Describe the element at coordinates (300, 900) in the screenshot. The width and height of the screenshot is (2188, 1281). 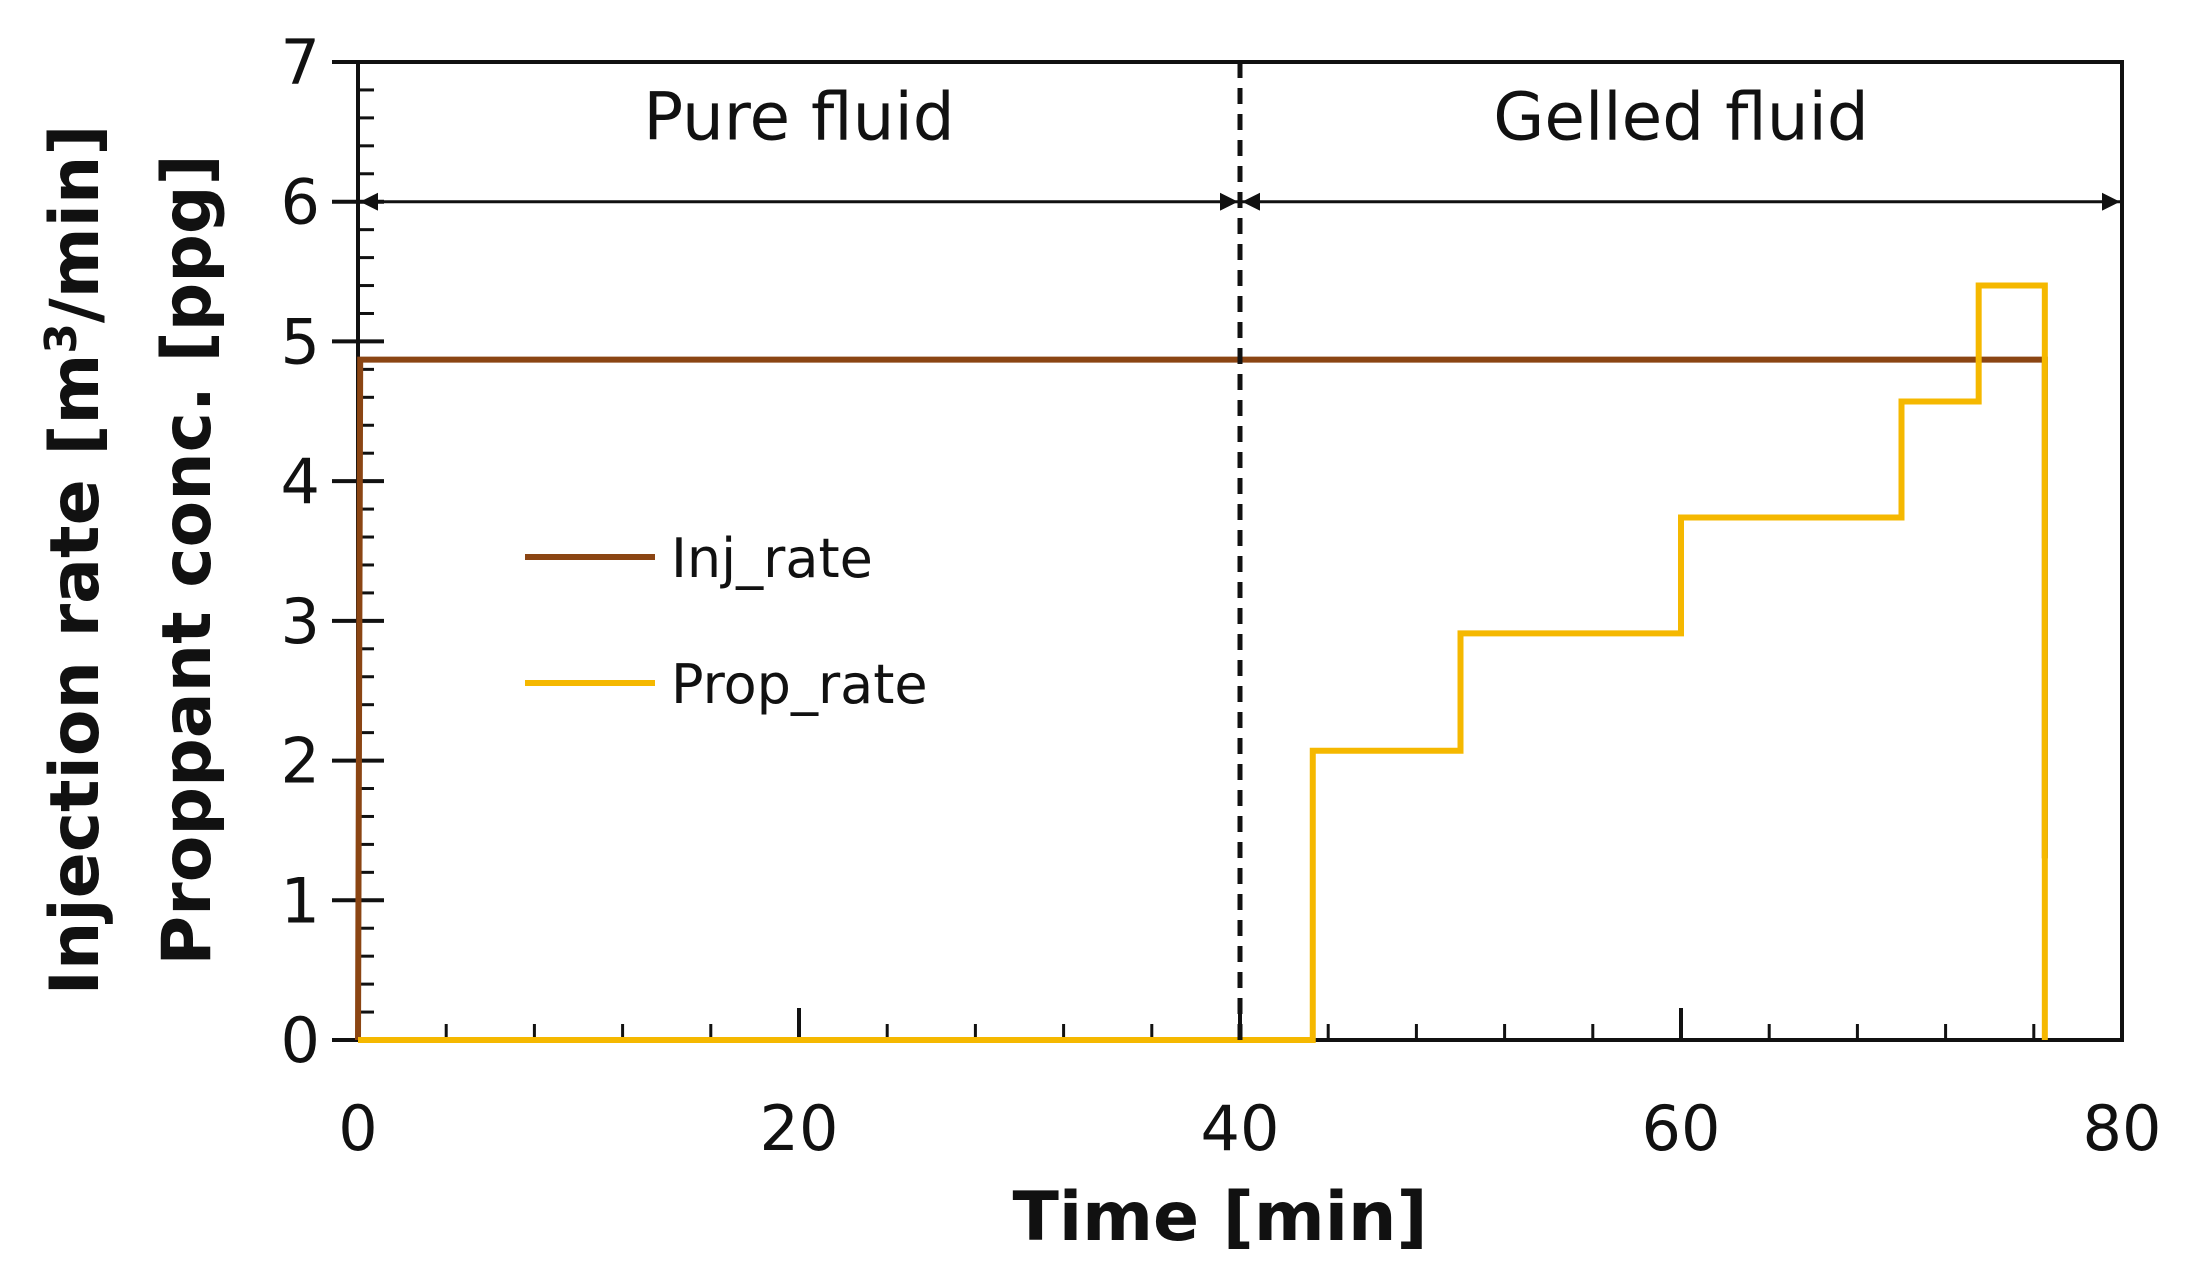
I see `y-tick-label: 1` at that location.